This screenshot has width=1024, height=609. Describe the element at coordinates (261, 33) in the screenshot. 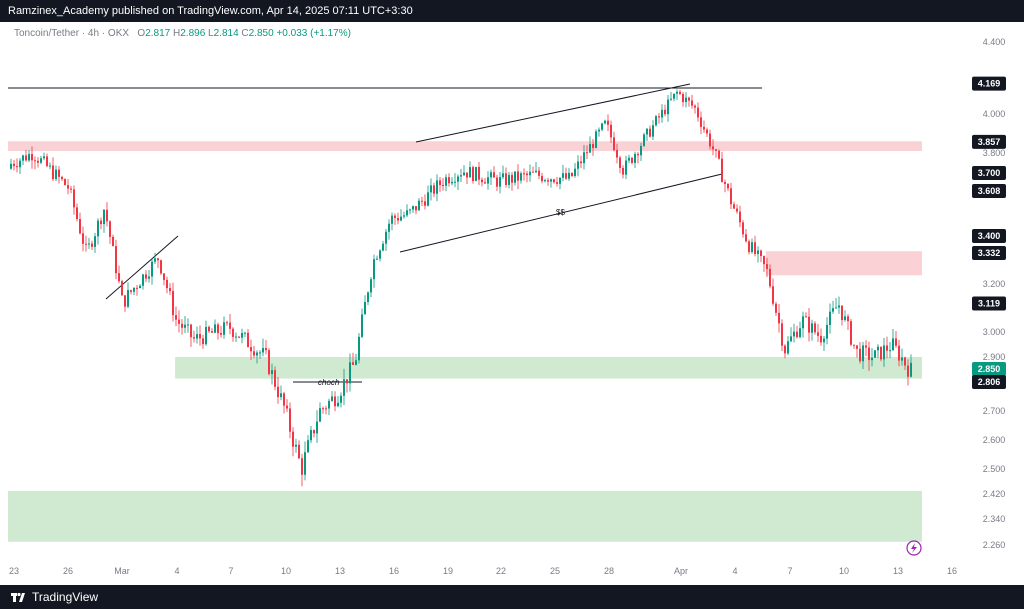

I see `close-value: 2.850` at that location.